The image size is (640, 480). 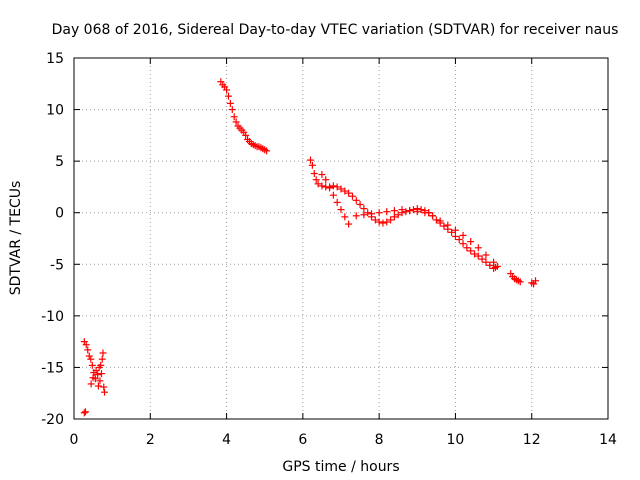 I want to click on y-tick-label: 5, so click(x=59, y=162).